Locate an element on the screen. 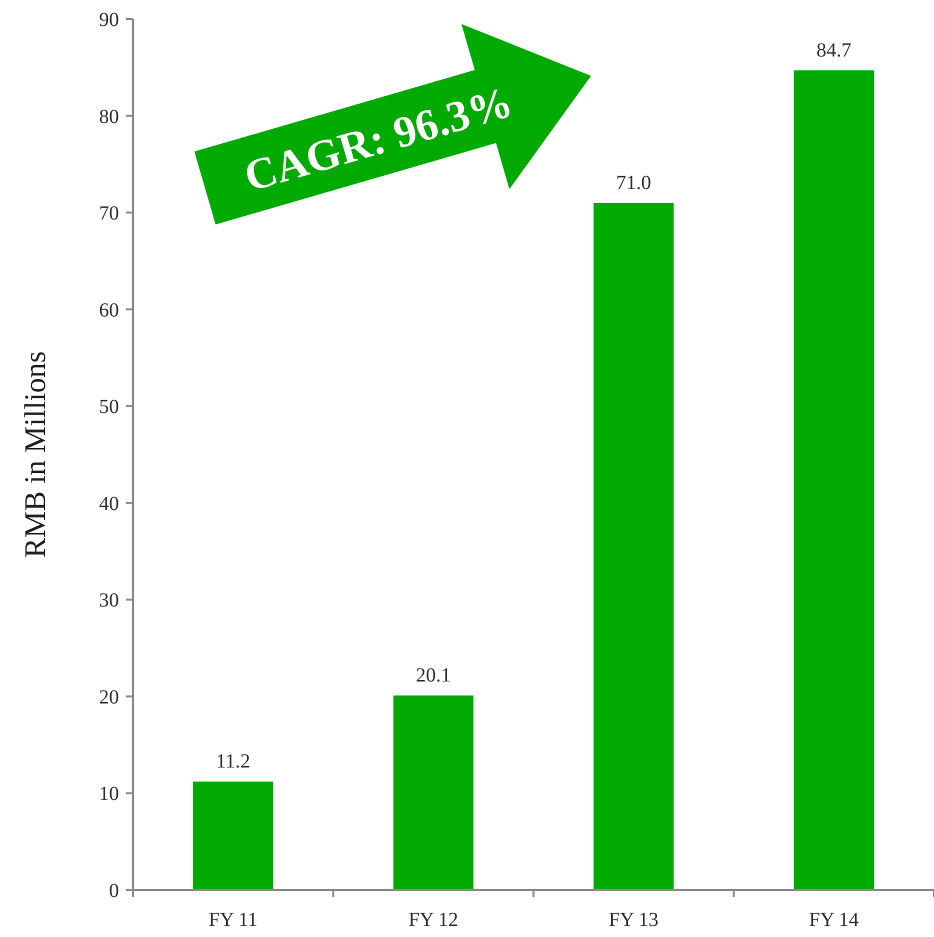 Image resolution: width=934 pixels, height=937 pixels. data-label: 84.7 is located at coordinates (834, 50).